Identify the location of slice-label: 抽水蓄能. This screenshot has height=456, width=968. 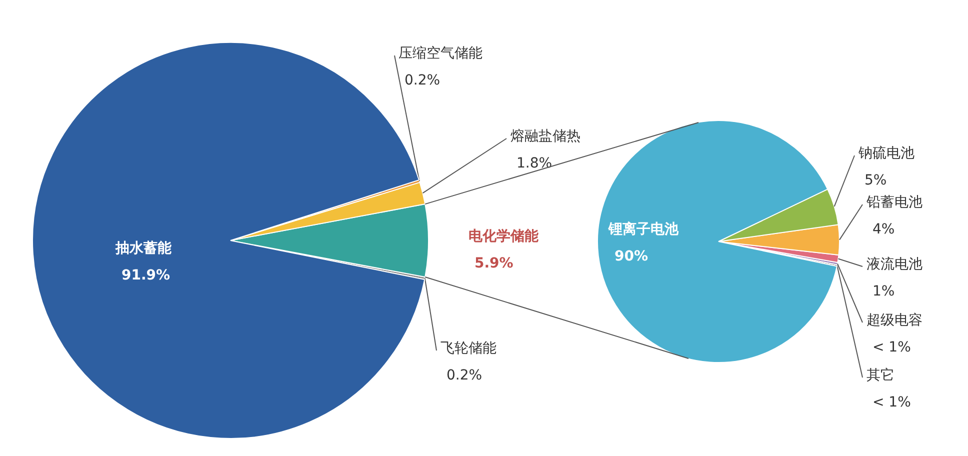
(143, 248).